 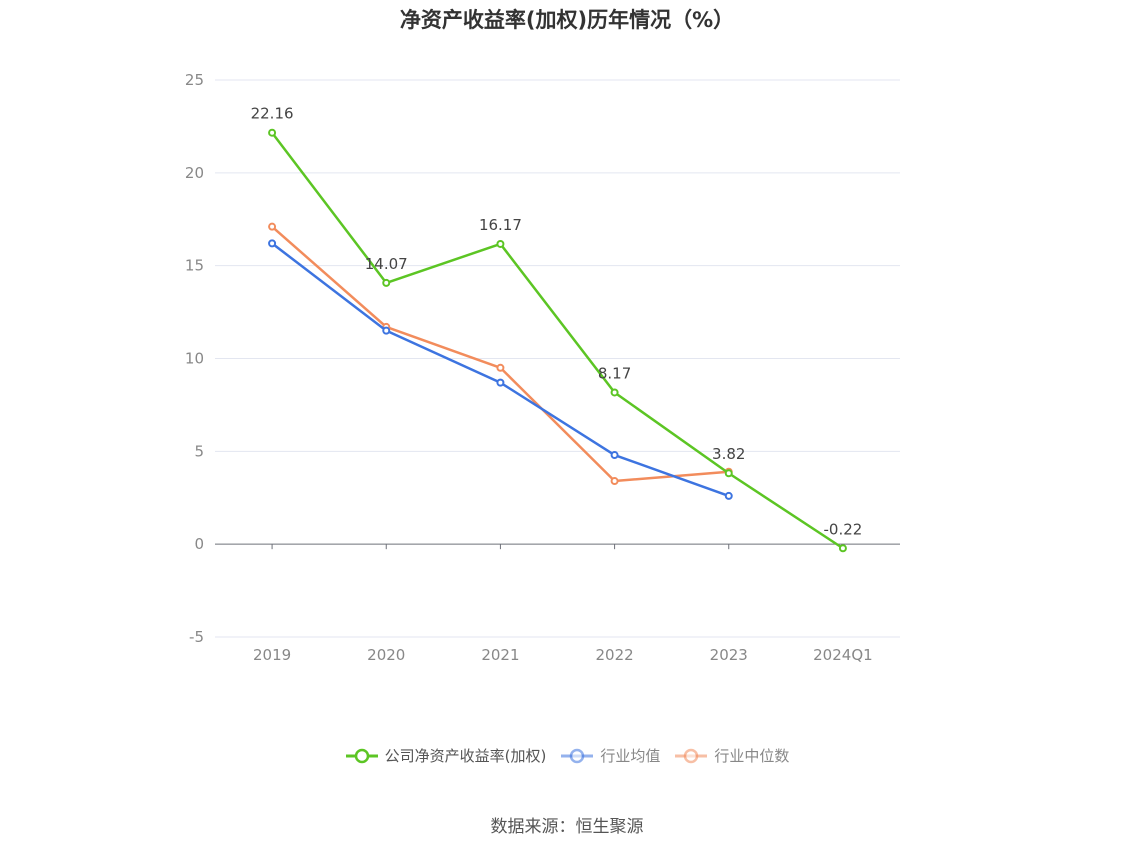 What do you see at coordinates (728, 454) in the screenshot?
I see `data-label: 3.82` at bounding box center [728, 454].